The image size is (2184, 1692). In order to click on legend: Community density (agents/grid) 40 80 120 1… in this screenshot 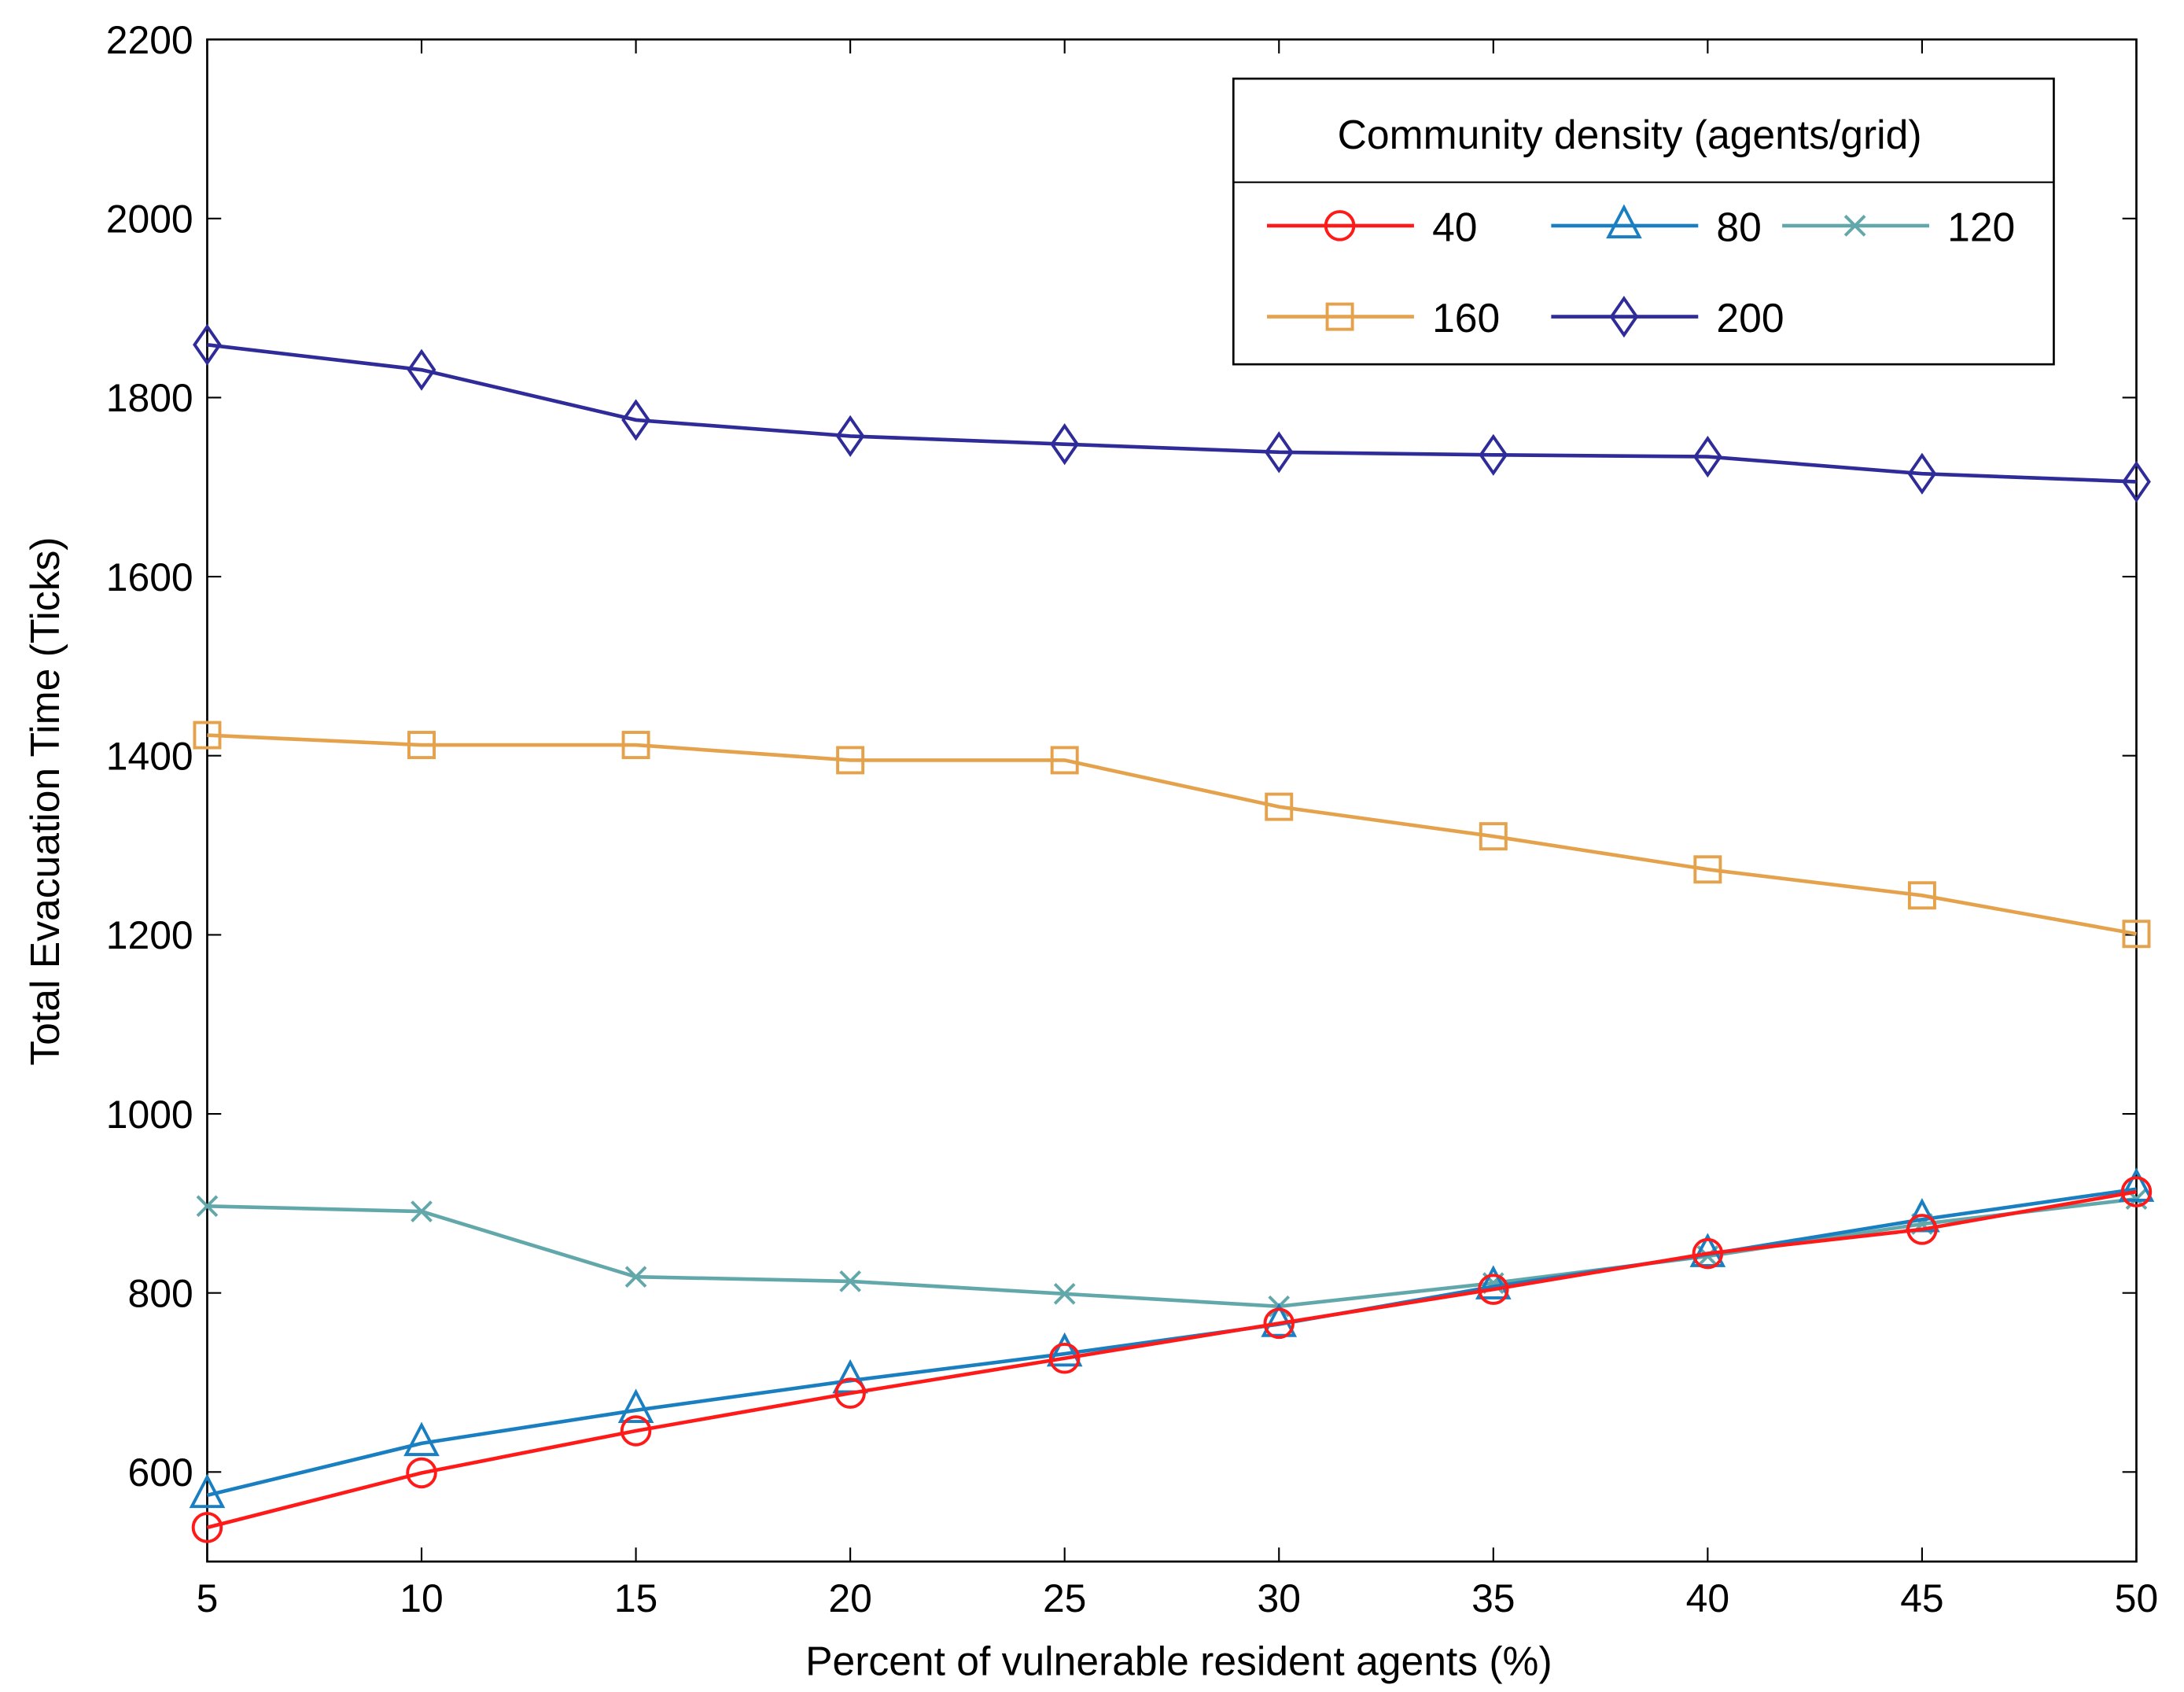, I will do `click(1643, 221)`.